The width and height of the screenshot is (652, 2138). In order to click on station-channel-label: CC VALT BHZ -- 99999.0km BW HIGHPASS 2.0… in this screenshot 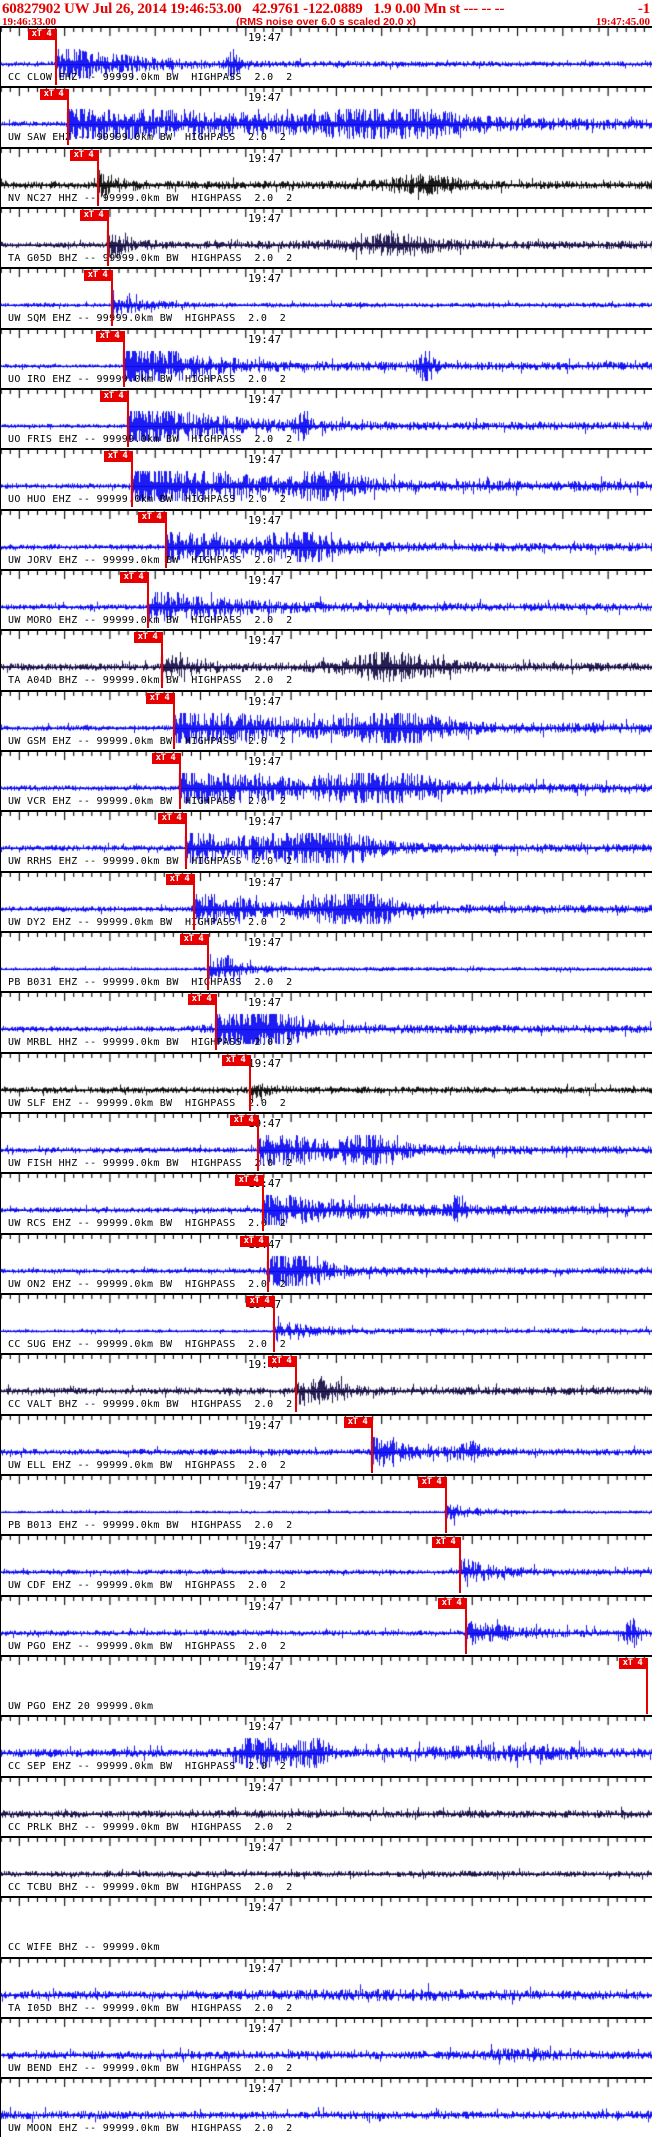, I will do `click(150, 1405)`.